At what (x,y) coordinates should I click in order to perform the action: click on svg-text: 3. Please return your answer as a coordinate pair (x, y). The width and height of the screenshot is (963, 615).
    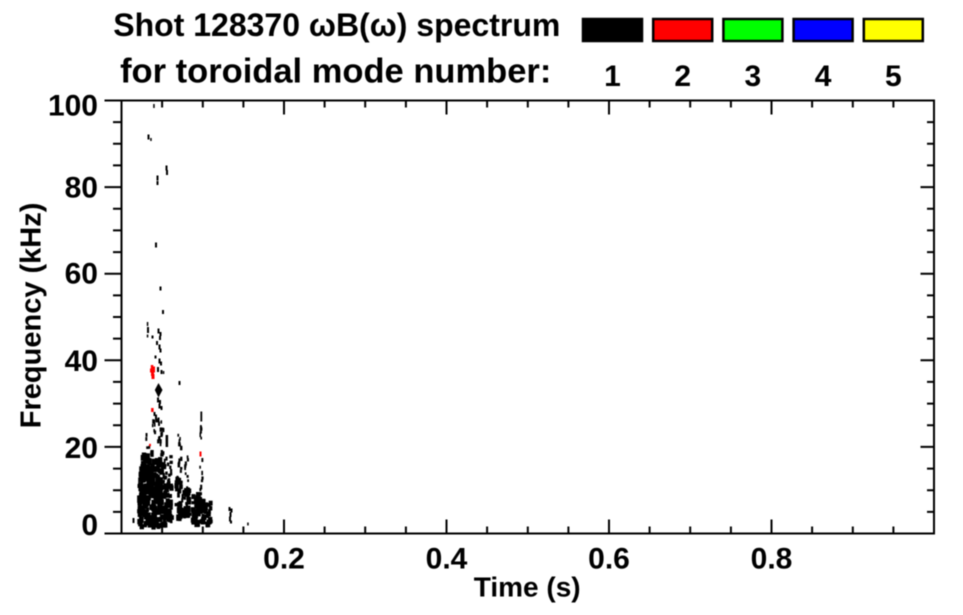
    Looking at the image, I should click on (753, 76).